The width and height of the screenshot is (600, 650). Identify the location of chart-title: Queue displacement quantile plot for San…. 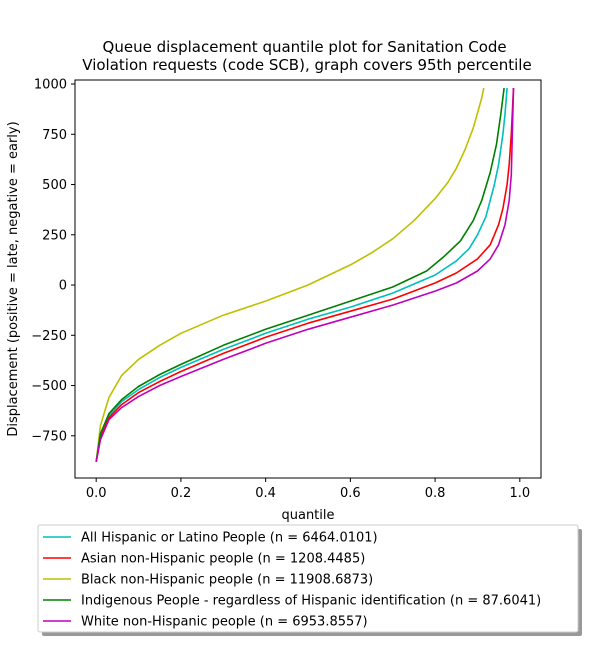
(306, 56).